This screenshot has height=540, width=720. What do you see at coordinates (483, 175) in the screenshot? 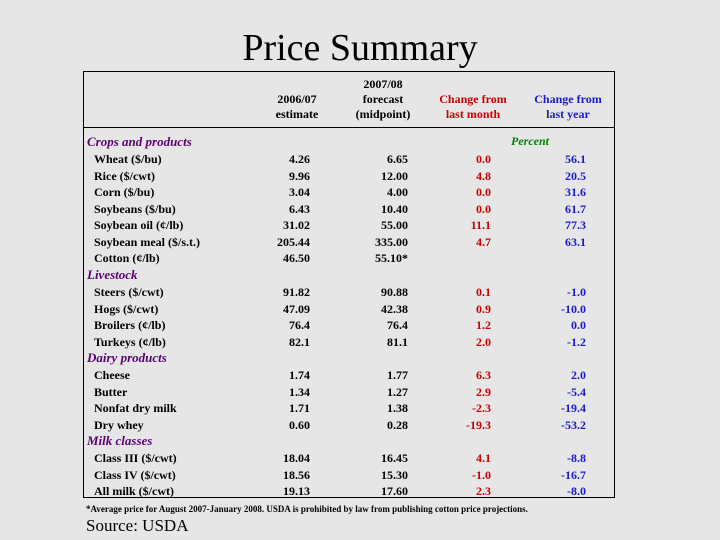
I see `change-last-month: 4.8` at bounding box center [483, 175].